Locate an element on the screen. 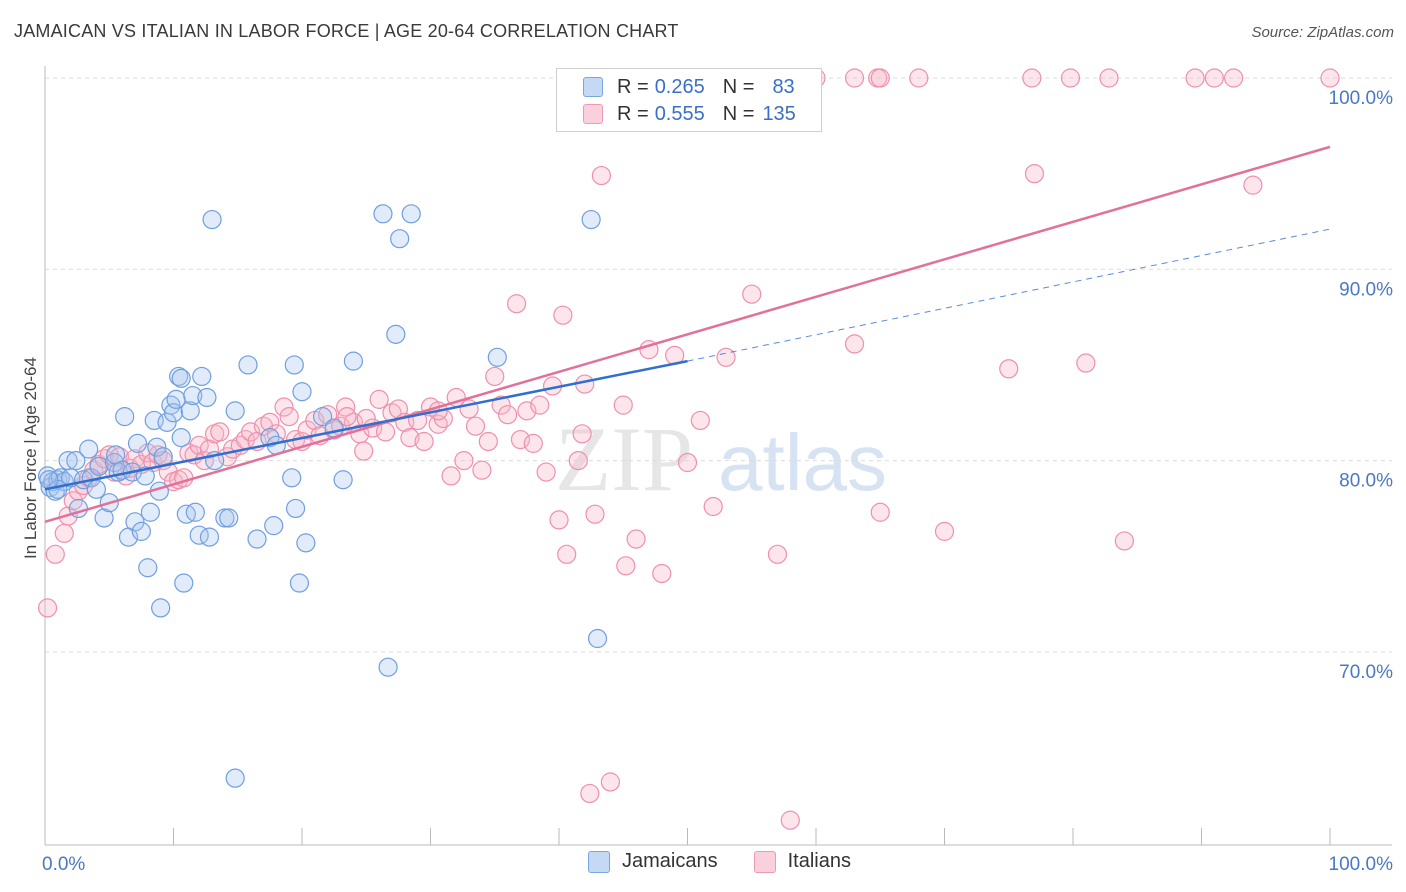  r-value: 0.265 is located at coordinates (679, 86).